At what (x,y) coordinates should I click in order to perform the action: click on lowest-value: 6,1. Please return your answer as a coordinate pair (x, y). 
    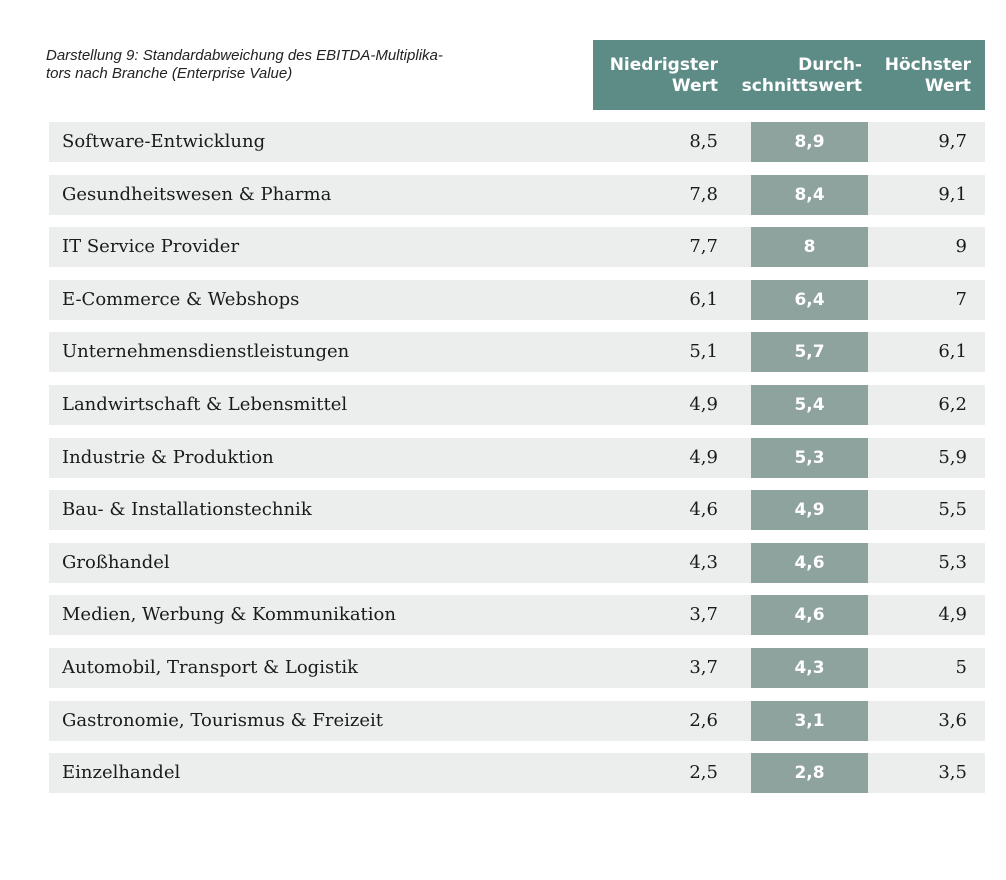
    Looking at the image, I should click on (703, 299).